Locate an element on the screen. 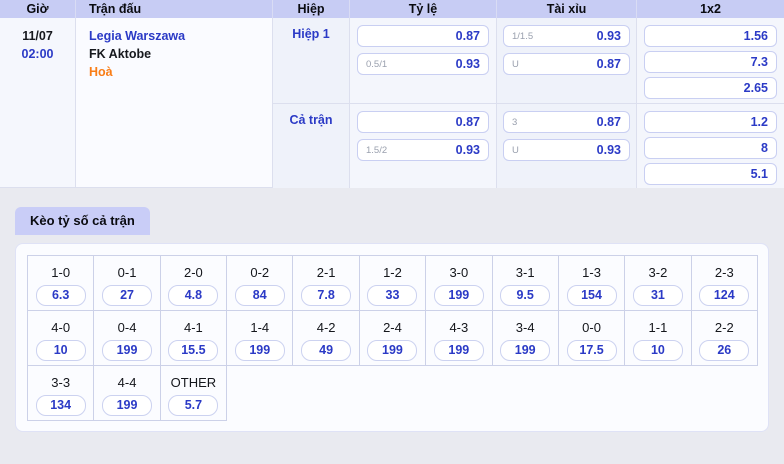 The height and width of the screenshot is (464, 784). col-header-over-under: Tài xỉu is located at coordinates (567, 9).